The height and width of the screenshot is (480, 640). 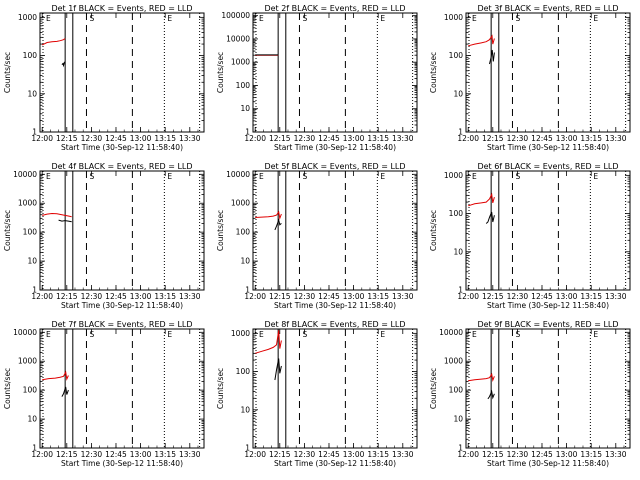 I want to click on chart-title: Det 8f BLACK = Events, RED = LLD, so click(x=334, y=324).